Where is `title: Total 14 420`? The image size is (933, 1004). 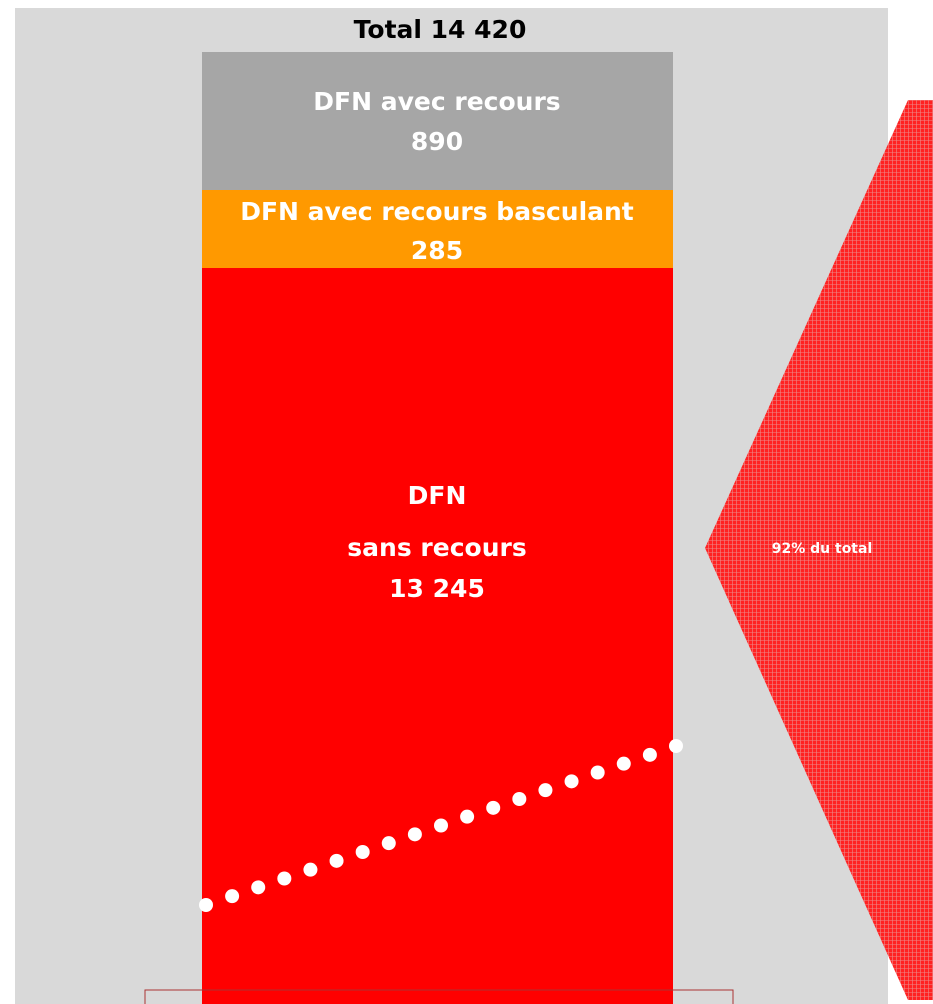 title: Total 14 420 is located at coordinates (440, 29).